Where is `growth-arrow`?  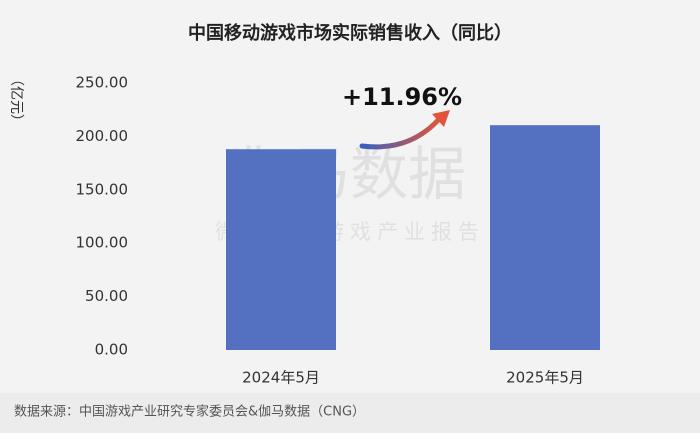 growth-arrow is located at coordinates (401, 132).